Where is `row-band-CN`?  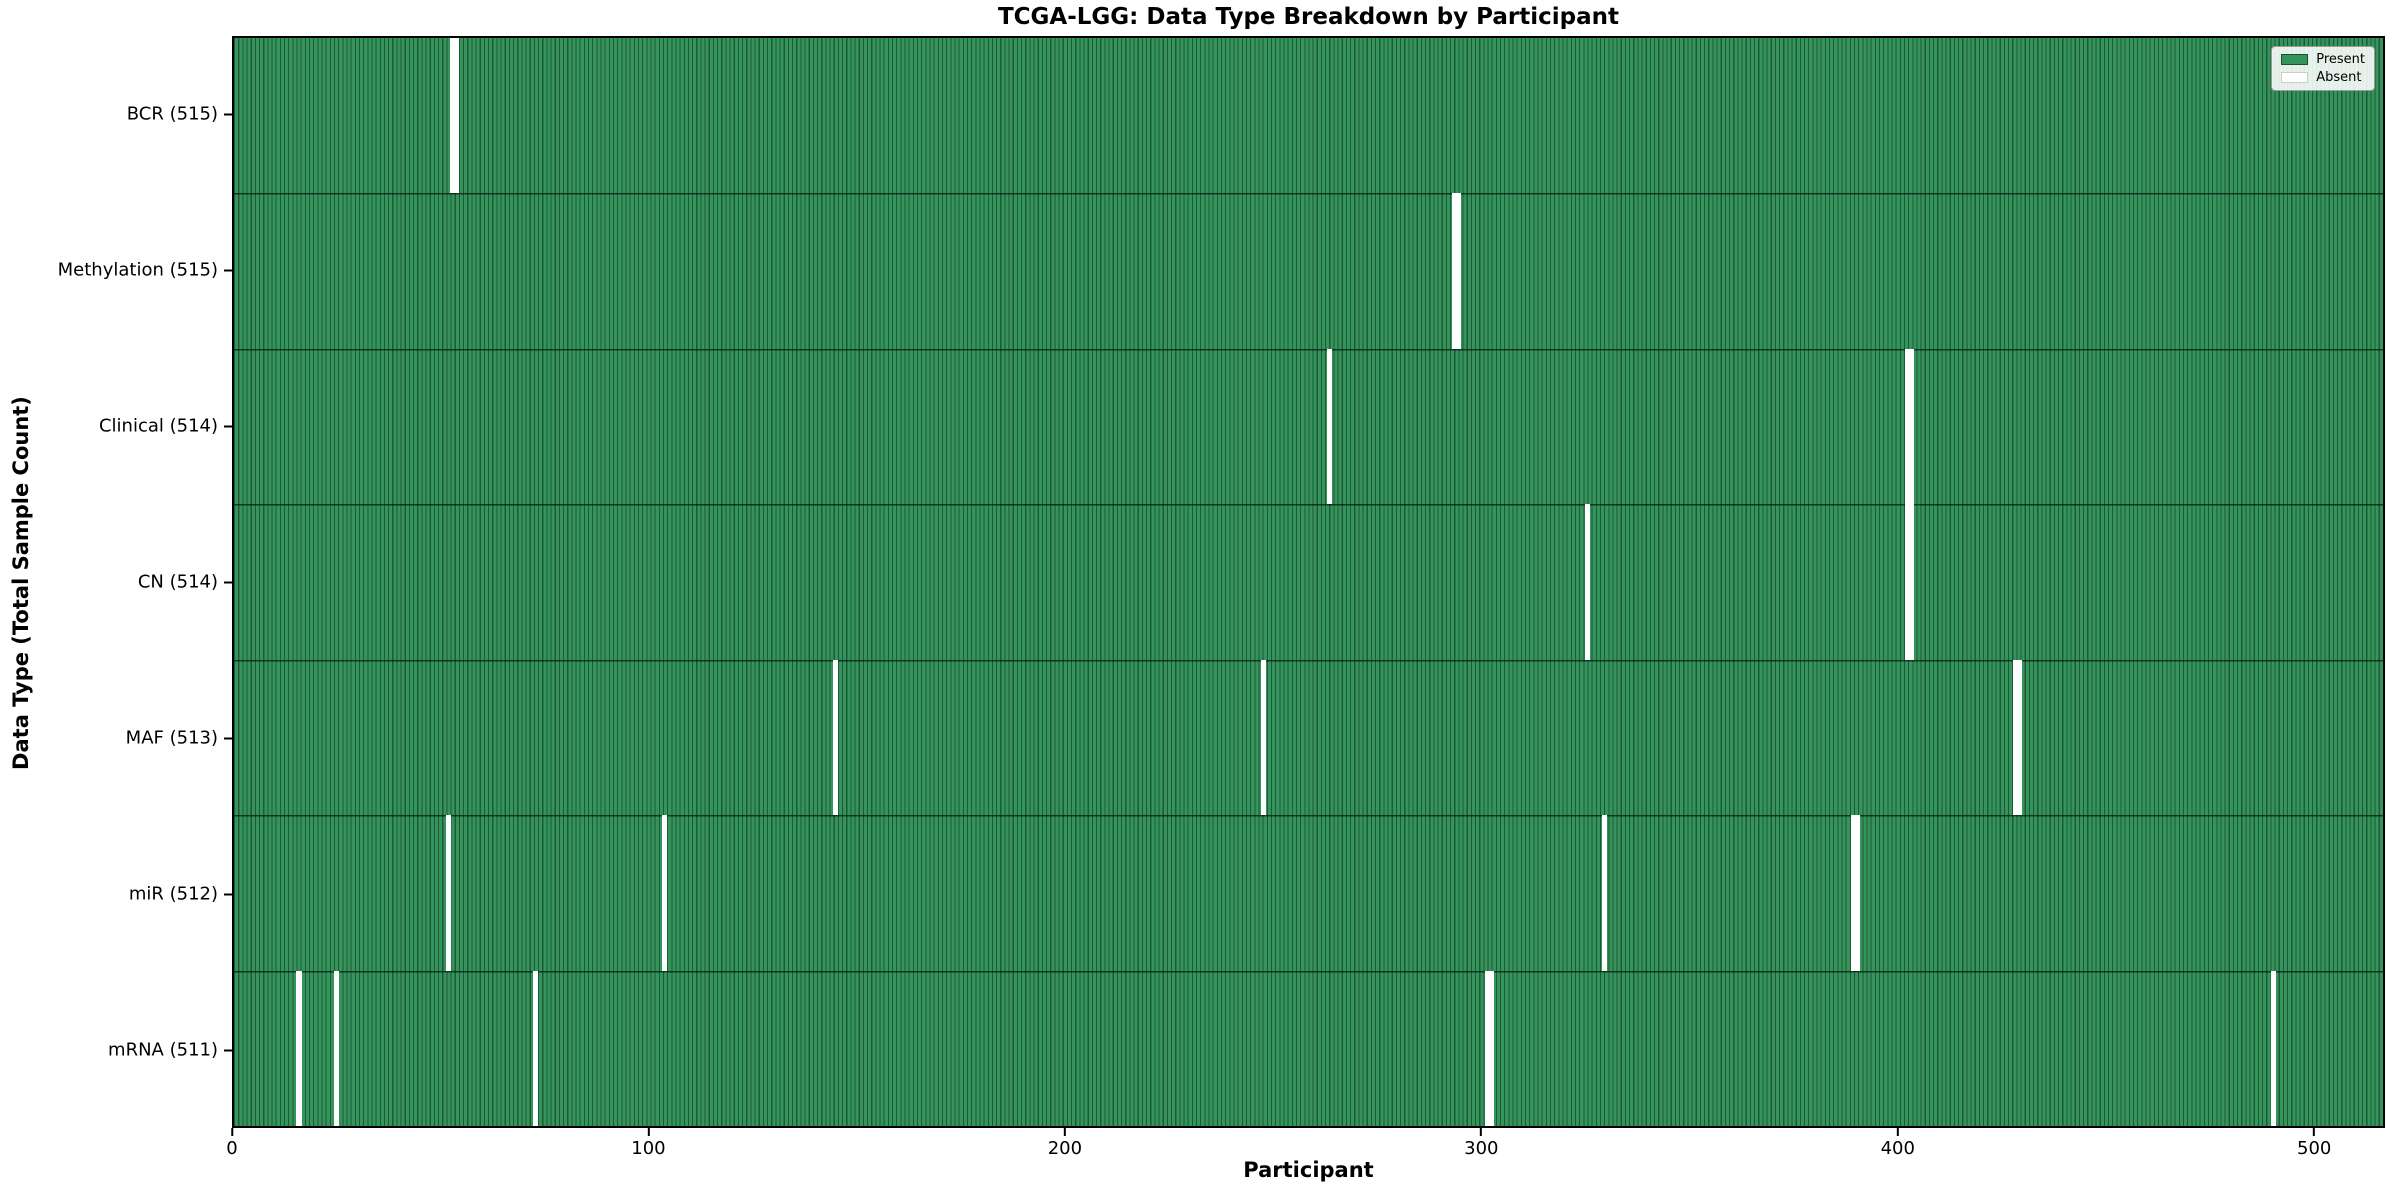
row-band-CN is located at coordinates (1308, 582).